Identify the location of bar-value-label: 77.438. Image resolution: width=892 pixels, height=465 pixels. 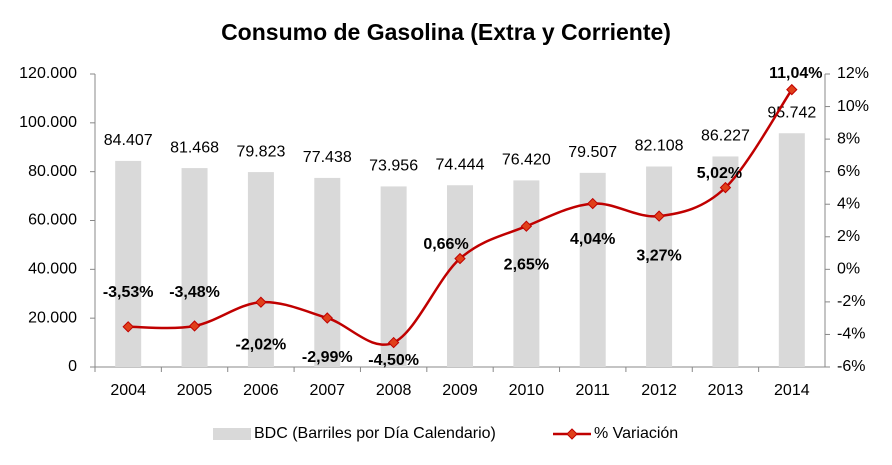
(327, 157).